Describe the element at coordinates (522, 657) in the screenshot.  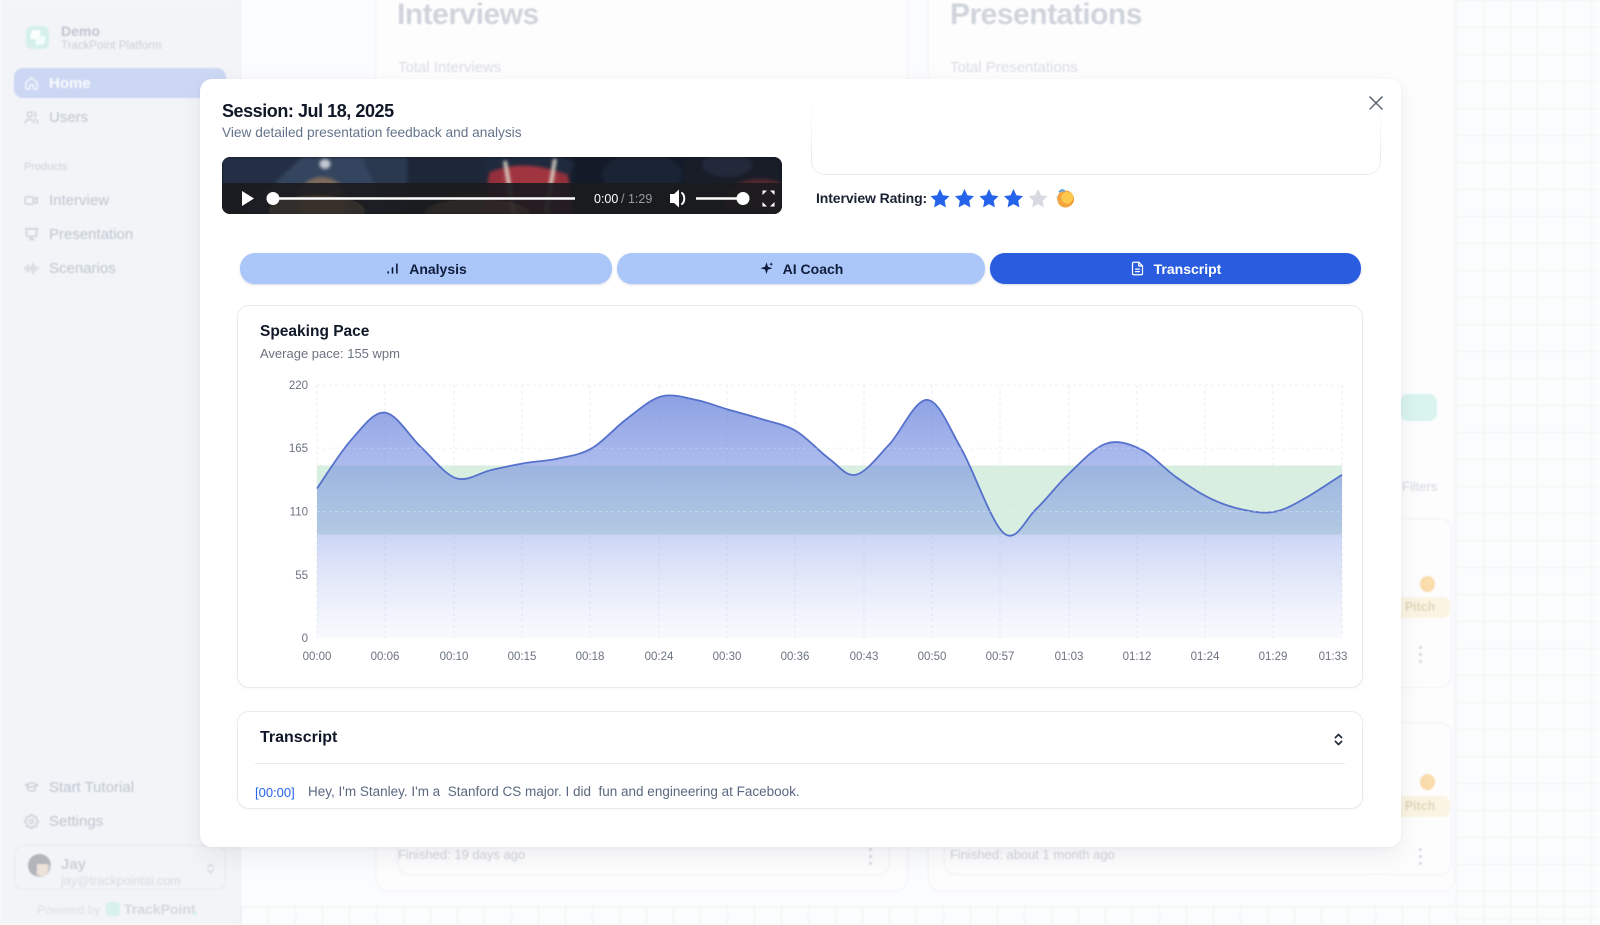
I see `svg-text: 00:15` at that location.